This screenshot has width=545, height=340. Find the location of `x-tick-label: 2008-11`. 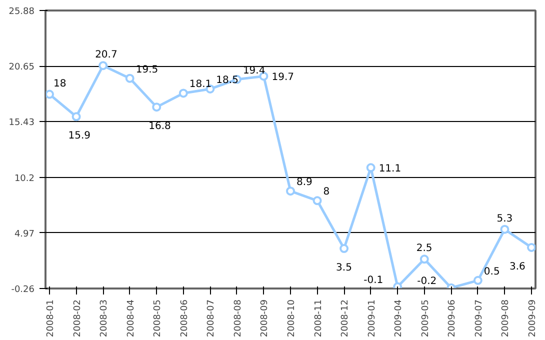

x-tick-label: 2008-11 is located at coordinates (319, 318).